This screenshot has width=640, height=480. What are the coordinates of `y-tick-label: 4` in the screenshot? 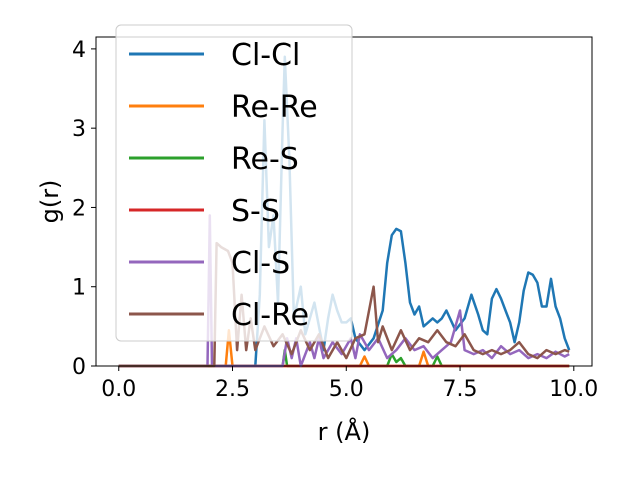 It's located at (79, 50).